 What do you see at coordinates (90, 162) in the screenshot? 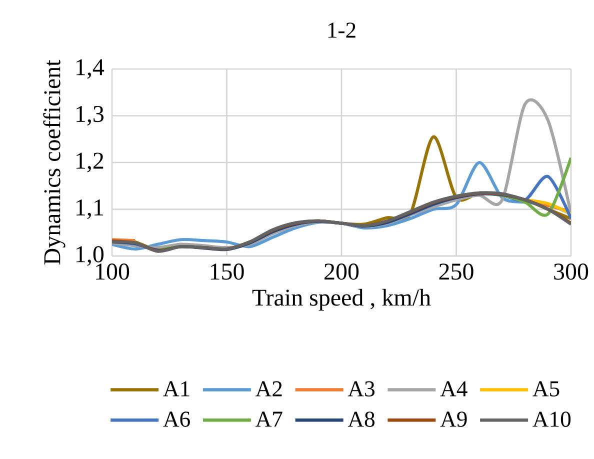
I see `y-tick-label: 1,2` at bounding box center [90, 162].